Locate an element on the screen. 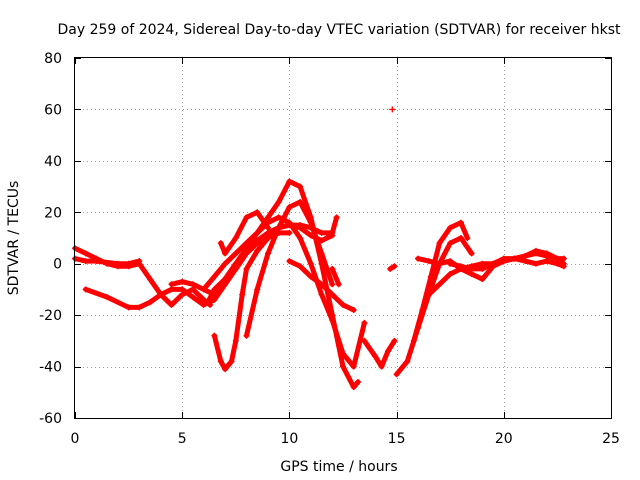  y-axis-label: SDTVAR / TECUs is located at coordinates (14, 238).